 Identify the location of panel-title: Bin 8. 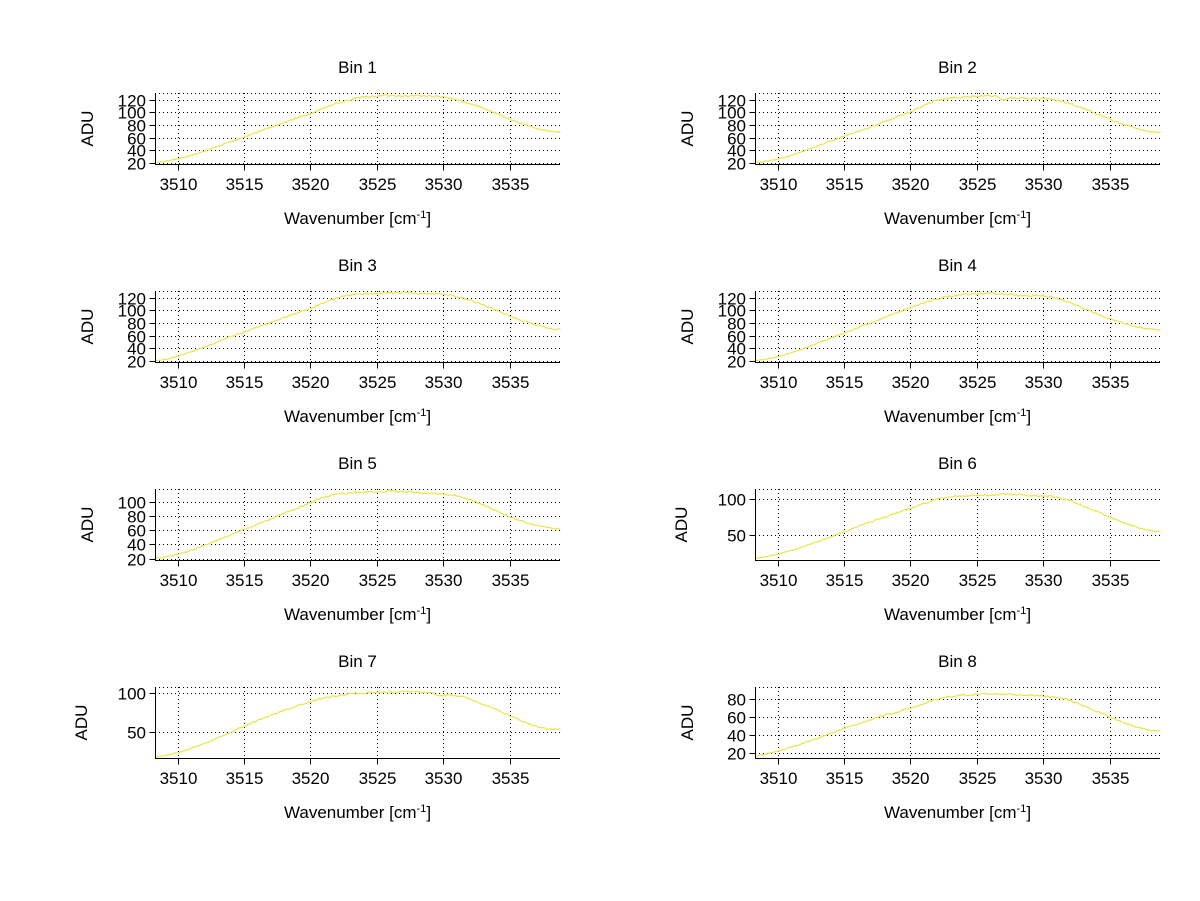
(957, 661).